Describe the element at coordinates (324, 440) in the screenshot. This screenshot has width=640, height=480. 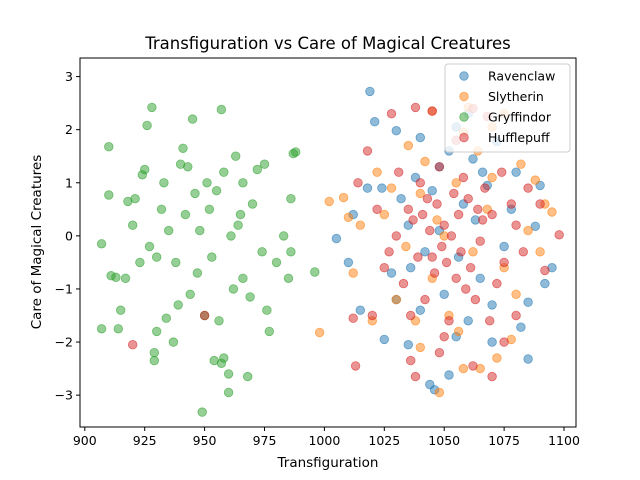
I see `x-tick-label: 1000` at that location.